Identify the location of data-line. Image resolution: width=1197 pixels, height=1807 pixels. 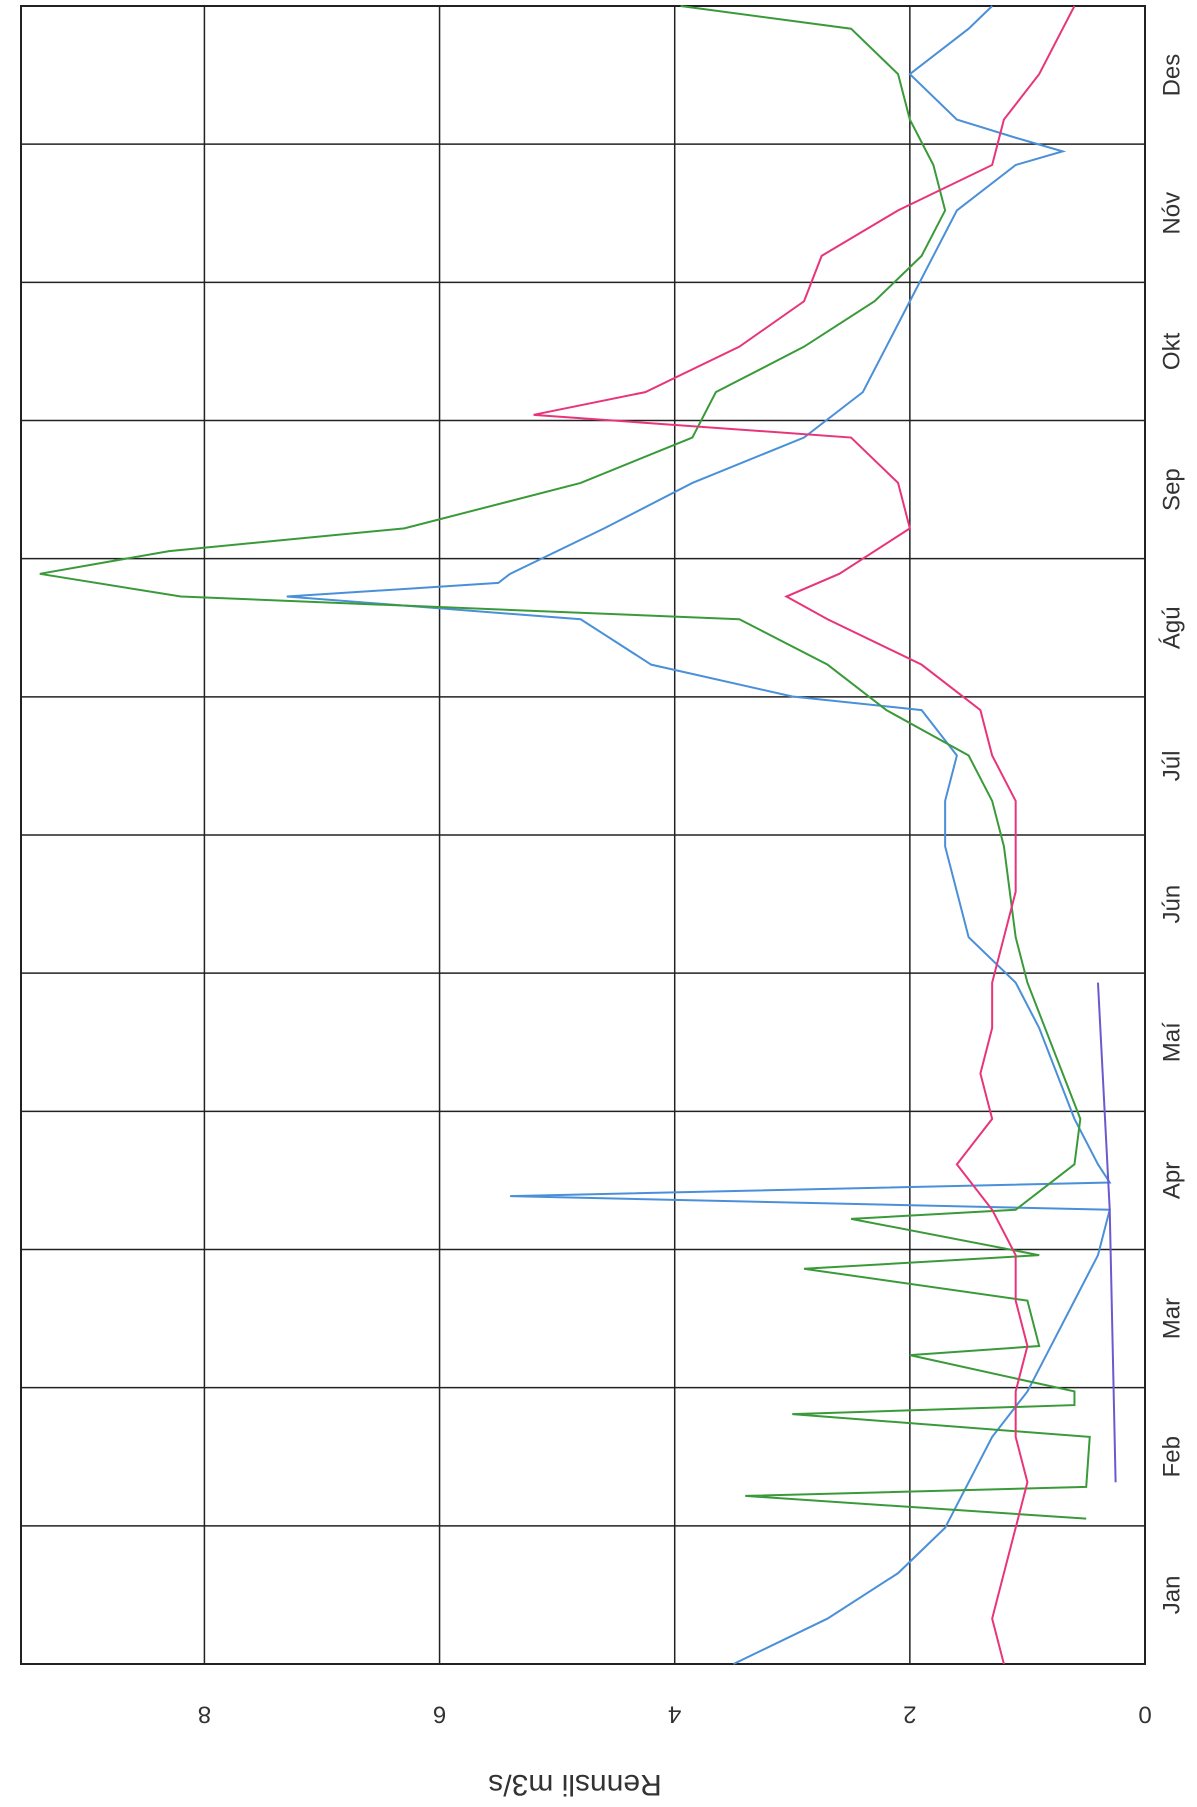
(1106, 1232).